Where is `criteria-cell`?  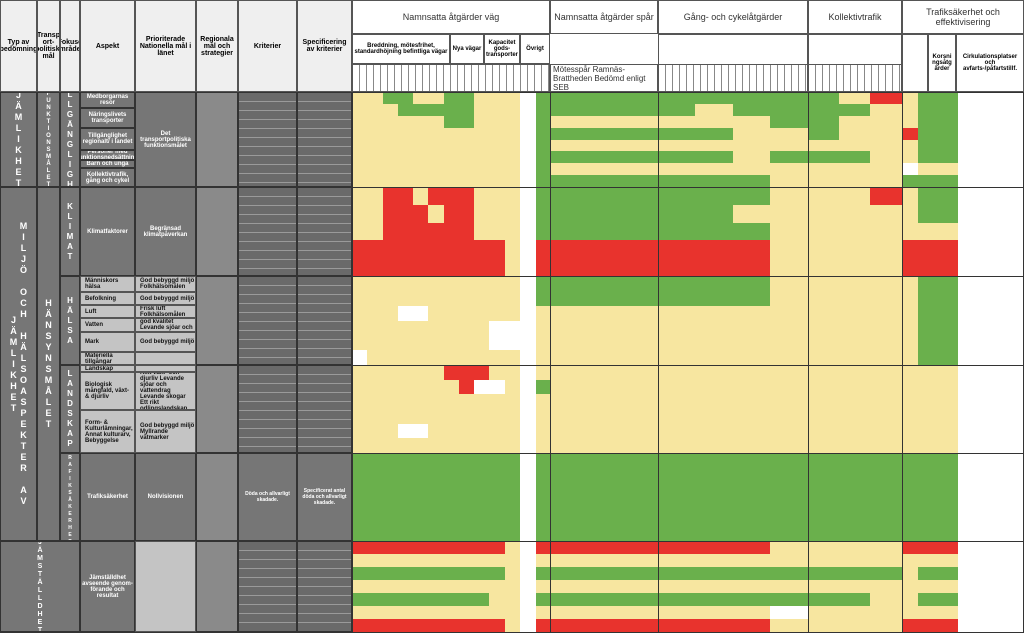
criteria-cell is located at coordinates (267, 231).